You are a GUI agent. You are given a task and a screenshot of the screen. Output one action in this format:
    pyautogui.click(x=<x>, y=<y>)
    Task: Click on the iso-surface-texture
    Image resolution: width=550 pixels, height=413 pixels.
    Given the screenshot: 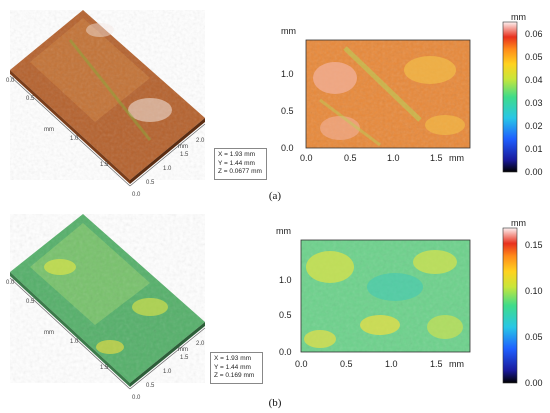 What is the action you would take?
    pyautogui.click(x=107, y=298)
    